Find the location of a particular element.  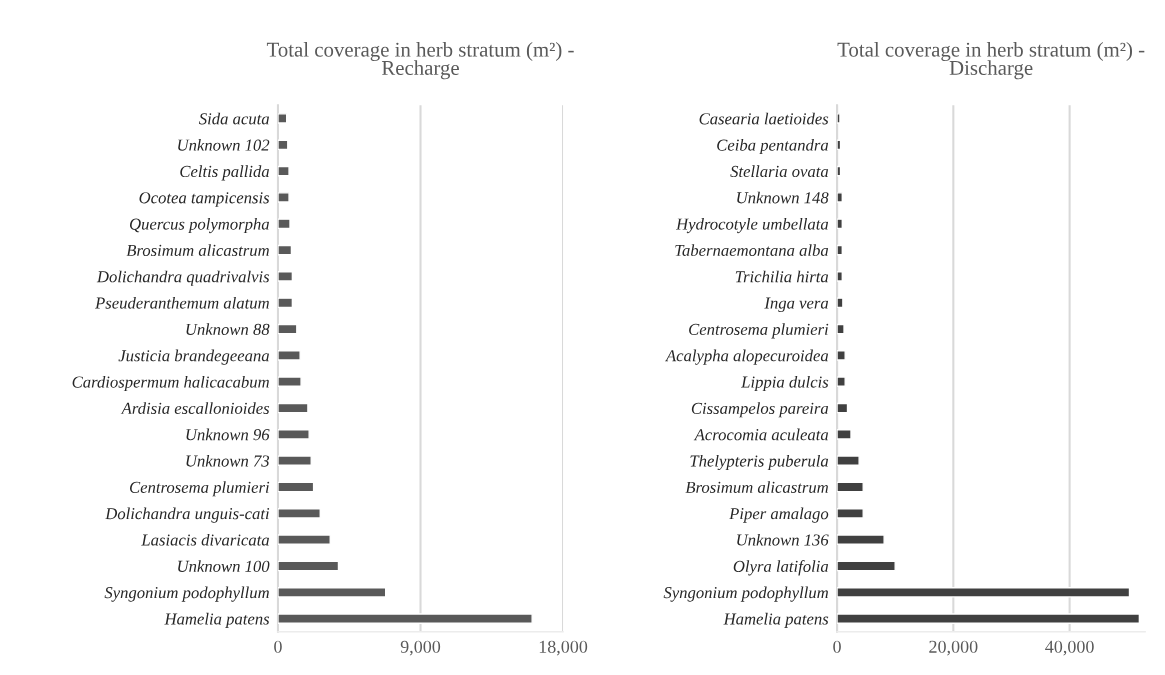

y-tick-label: Pseuderanthemum alatum is located at coordinates (182, 302).